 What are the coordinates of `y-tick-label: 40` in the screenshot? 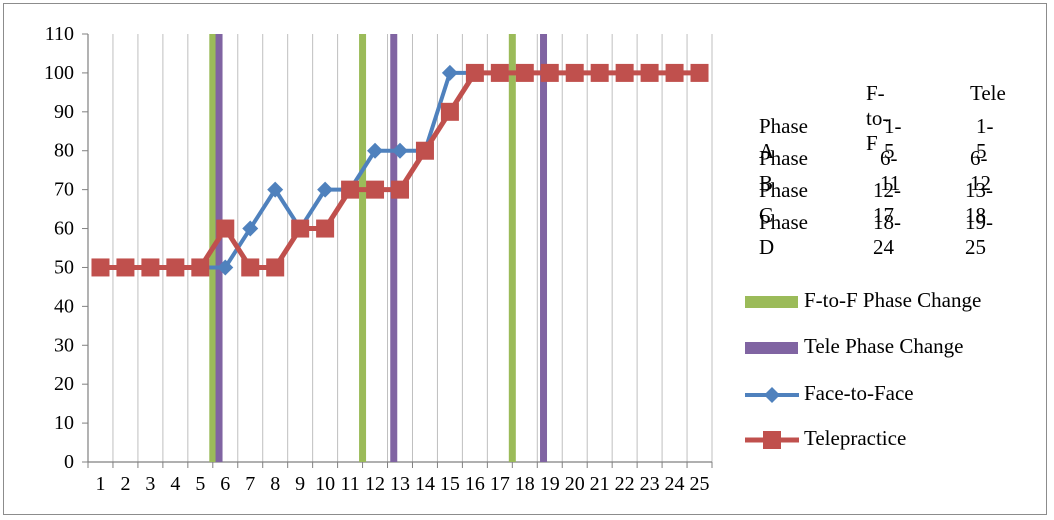 It's located at (64, 306).